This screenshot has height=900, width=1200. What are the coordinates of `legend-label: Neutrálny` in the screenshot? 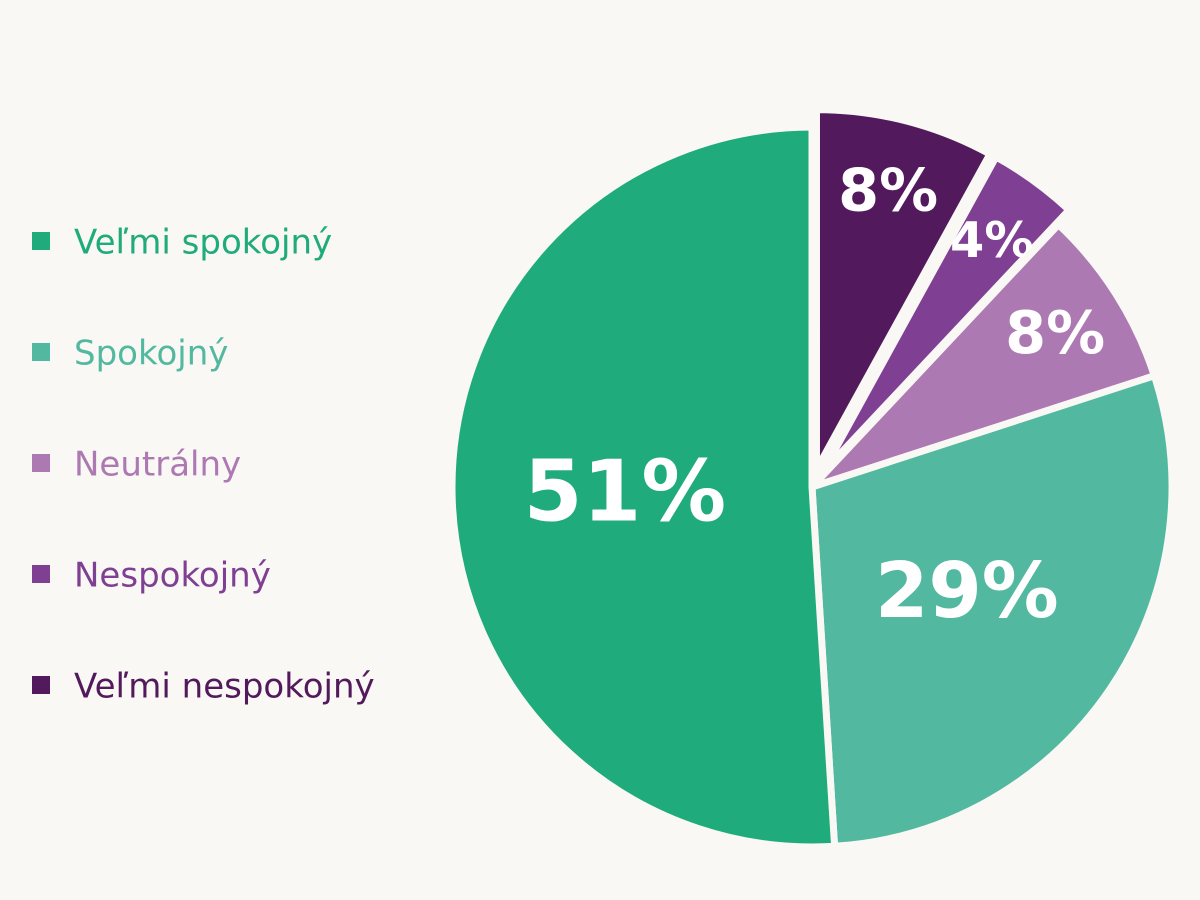 It's located at (157, 465).